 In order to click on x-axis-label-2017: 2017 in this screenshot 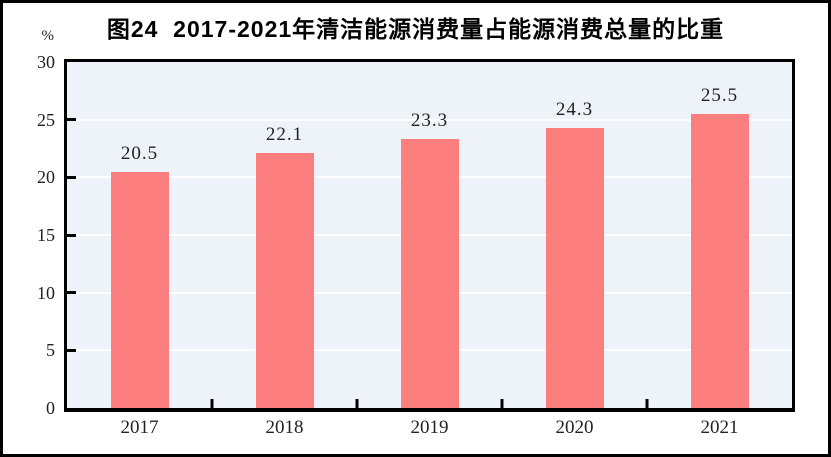, I will do `click(139, 427)`.